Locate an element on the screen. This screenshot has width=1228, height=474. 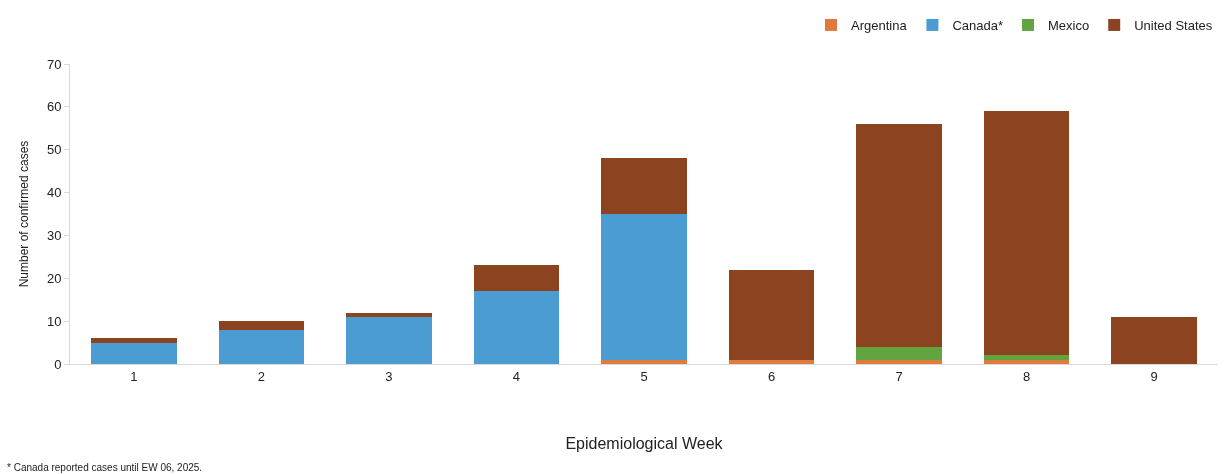
y-tick-label: 50 is located at coordinates (54, 150).